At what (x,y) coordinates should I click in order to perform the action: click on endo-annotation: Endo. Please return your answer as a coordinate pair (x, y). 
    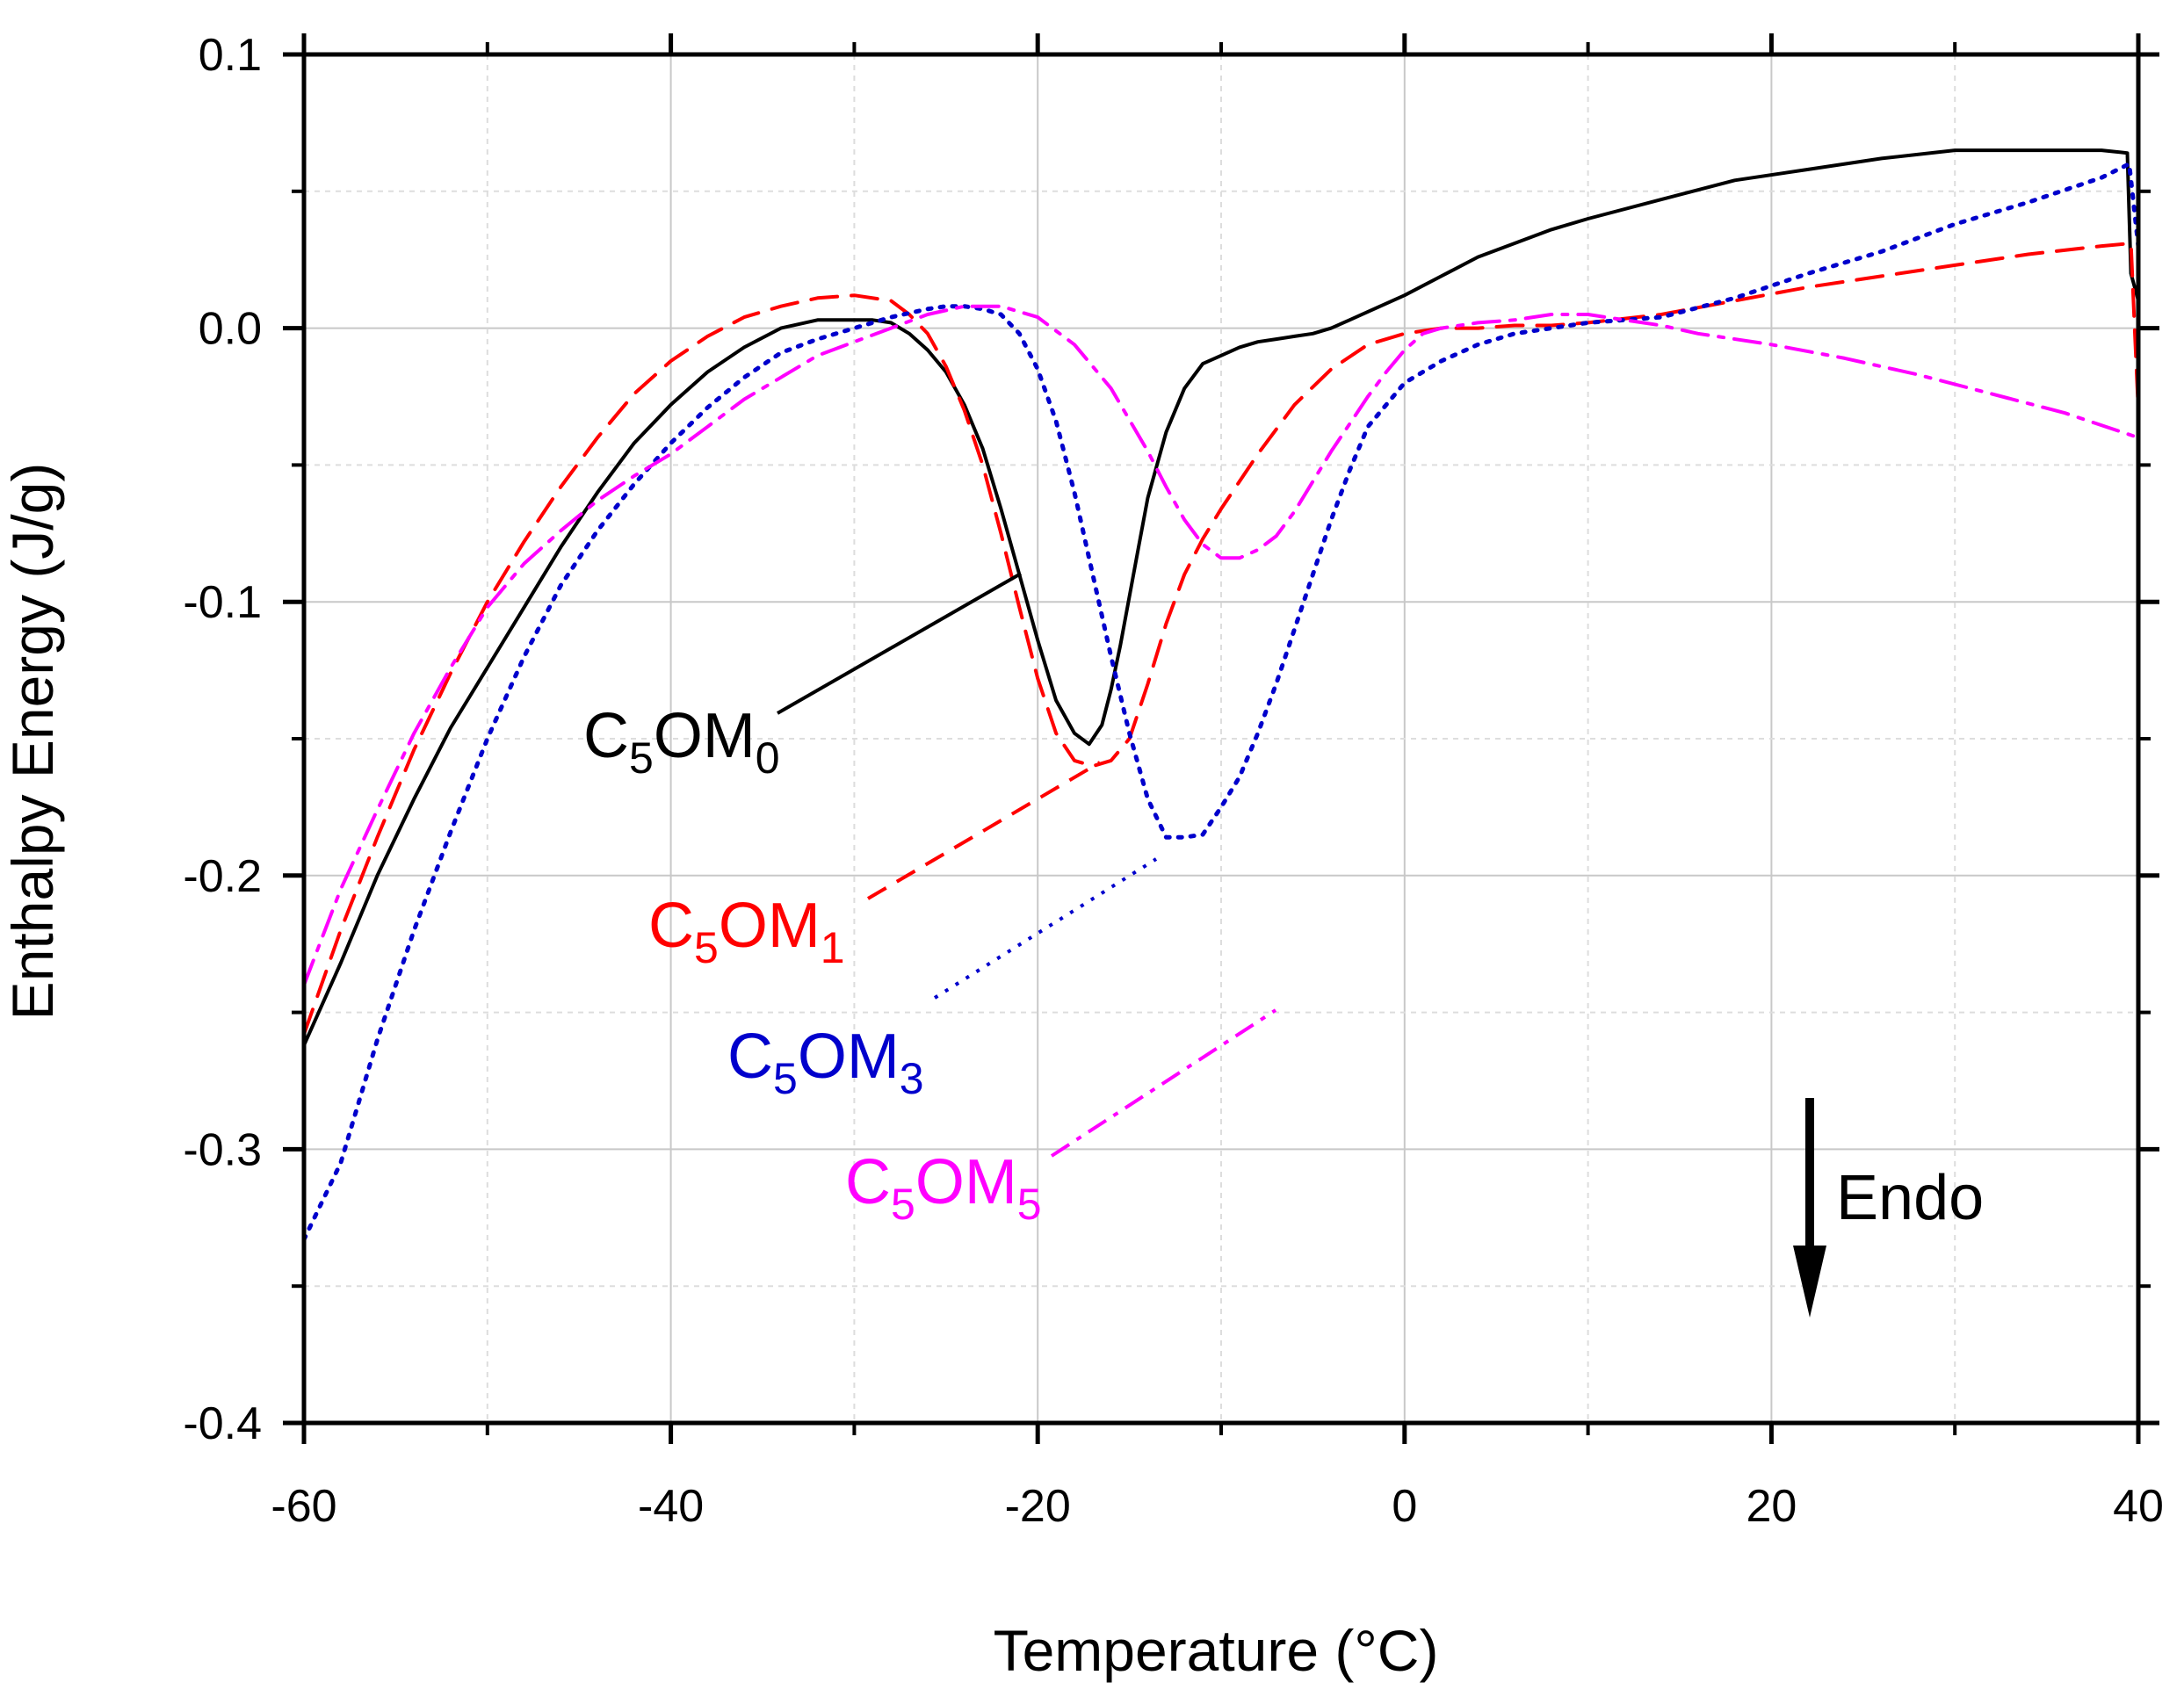
    Looking at the image, I should click on (1888, 1208).